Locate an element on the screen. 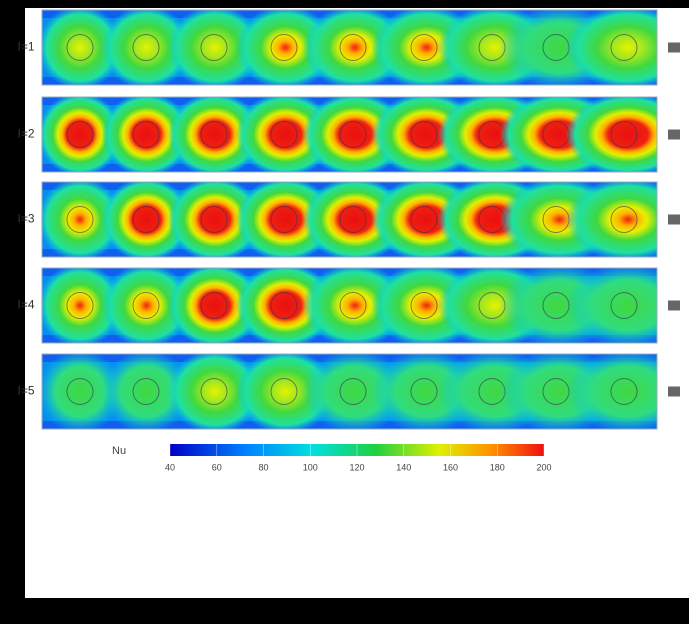  row-label: I=1 is located at coordinates (25, 47).